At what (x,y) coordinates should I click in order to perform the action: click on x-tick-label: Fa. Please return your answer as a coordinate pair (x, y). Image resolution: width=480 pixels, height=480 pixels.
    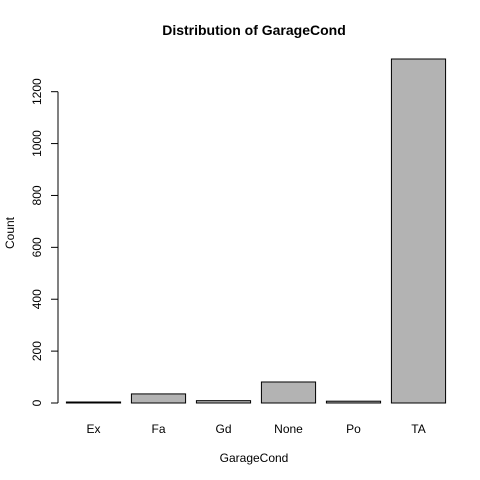
    Looking at the image, I should click on (158, 429).